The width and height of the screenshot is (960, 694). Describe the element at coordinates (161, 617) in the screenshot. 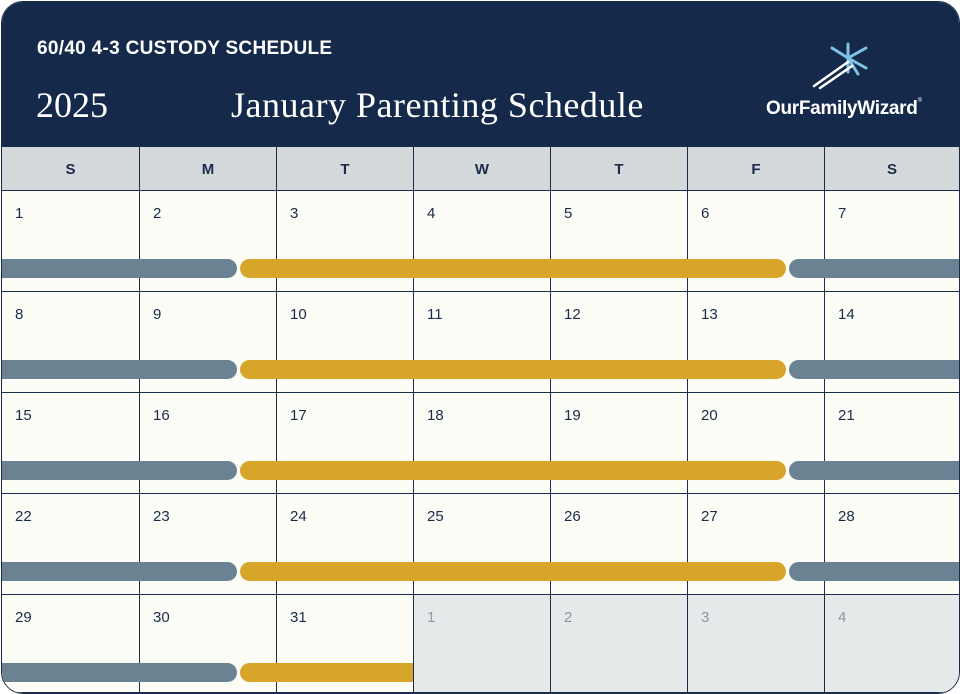

I see `day-number: 30` at that location.